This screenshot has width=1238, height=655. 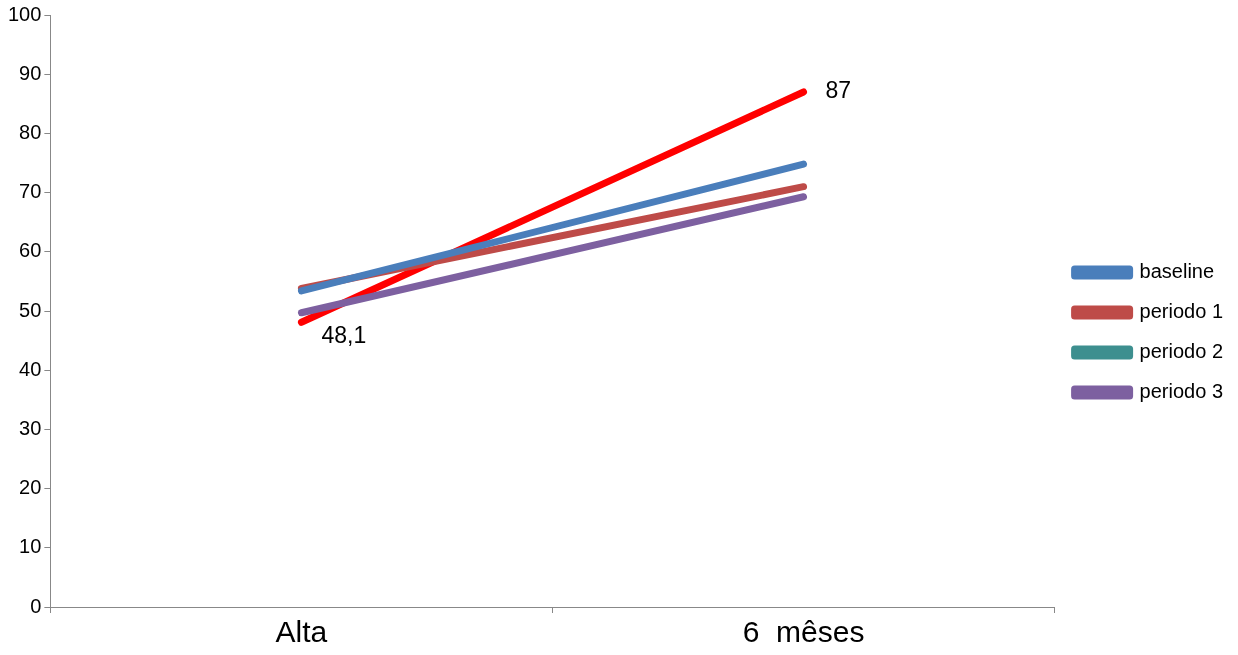 I want to click on y-tick-label: 20, so click(x=30, y=487).